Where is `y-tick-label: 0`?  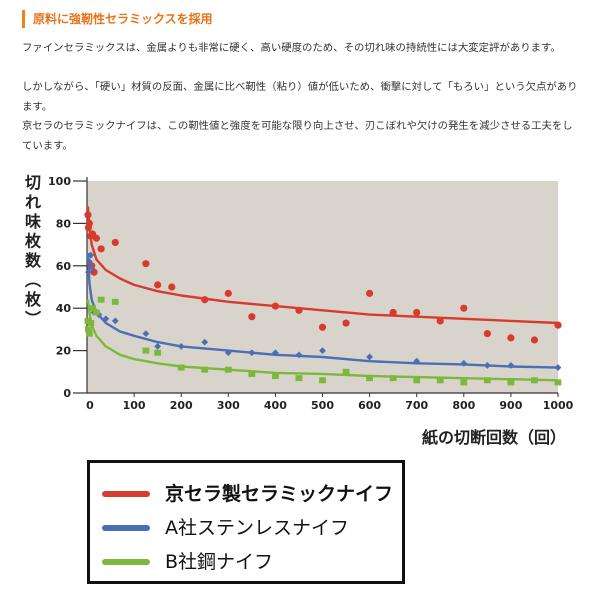 y-tick-label: 0 is located at coordinates (67, 393).